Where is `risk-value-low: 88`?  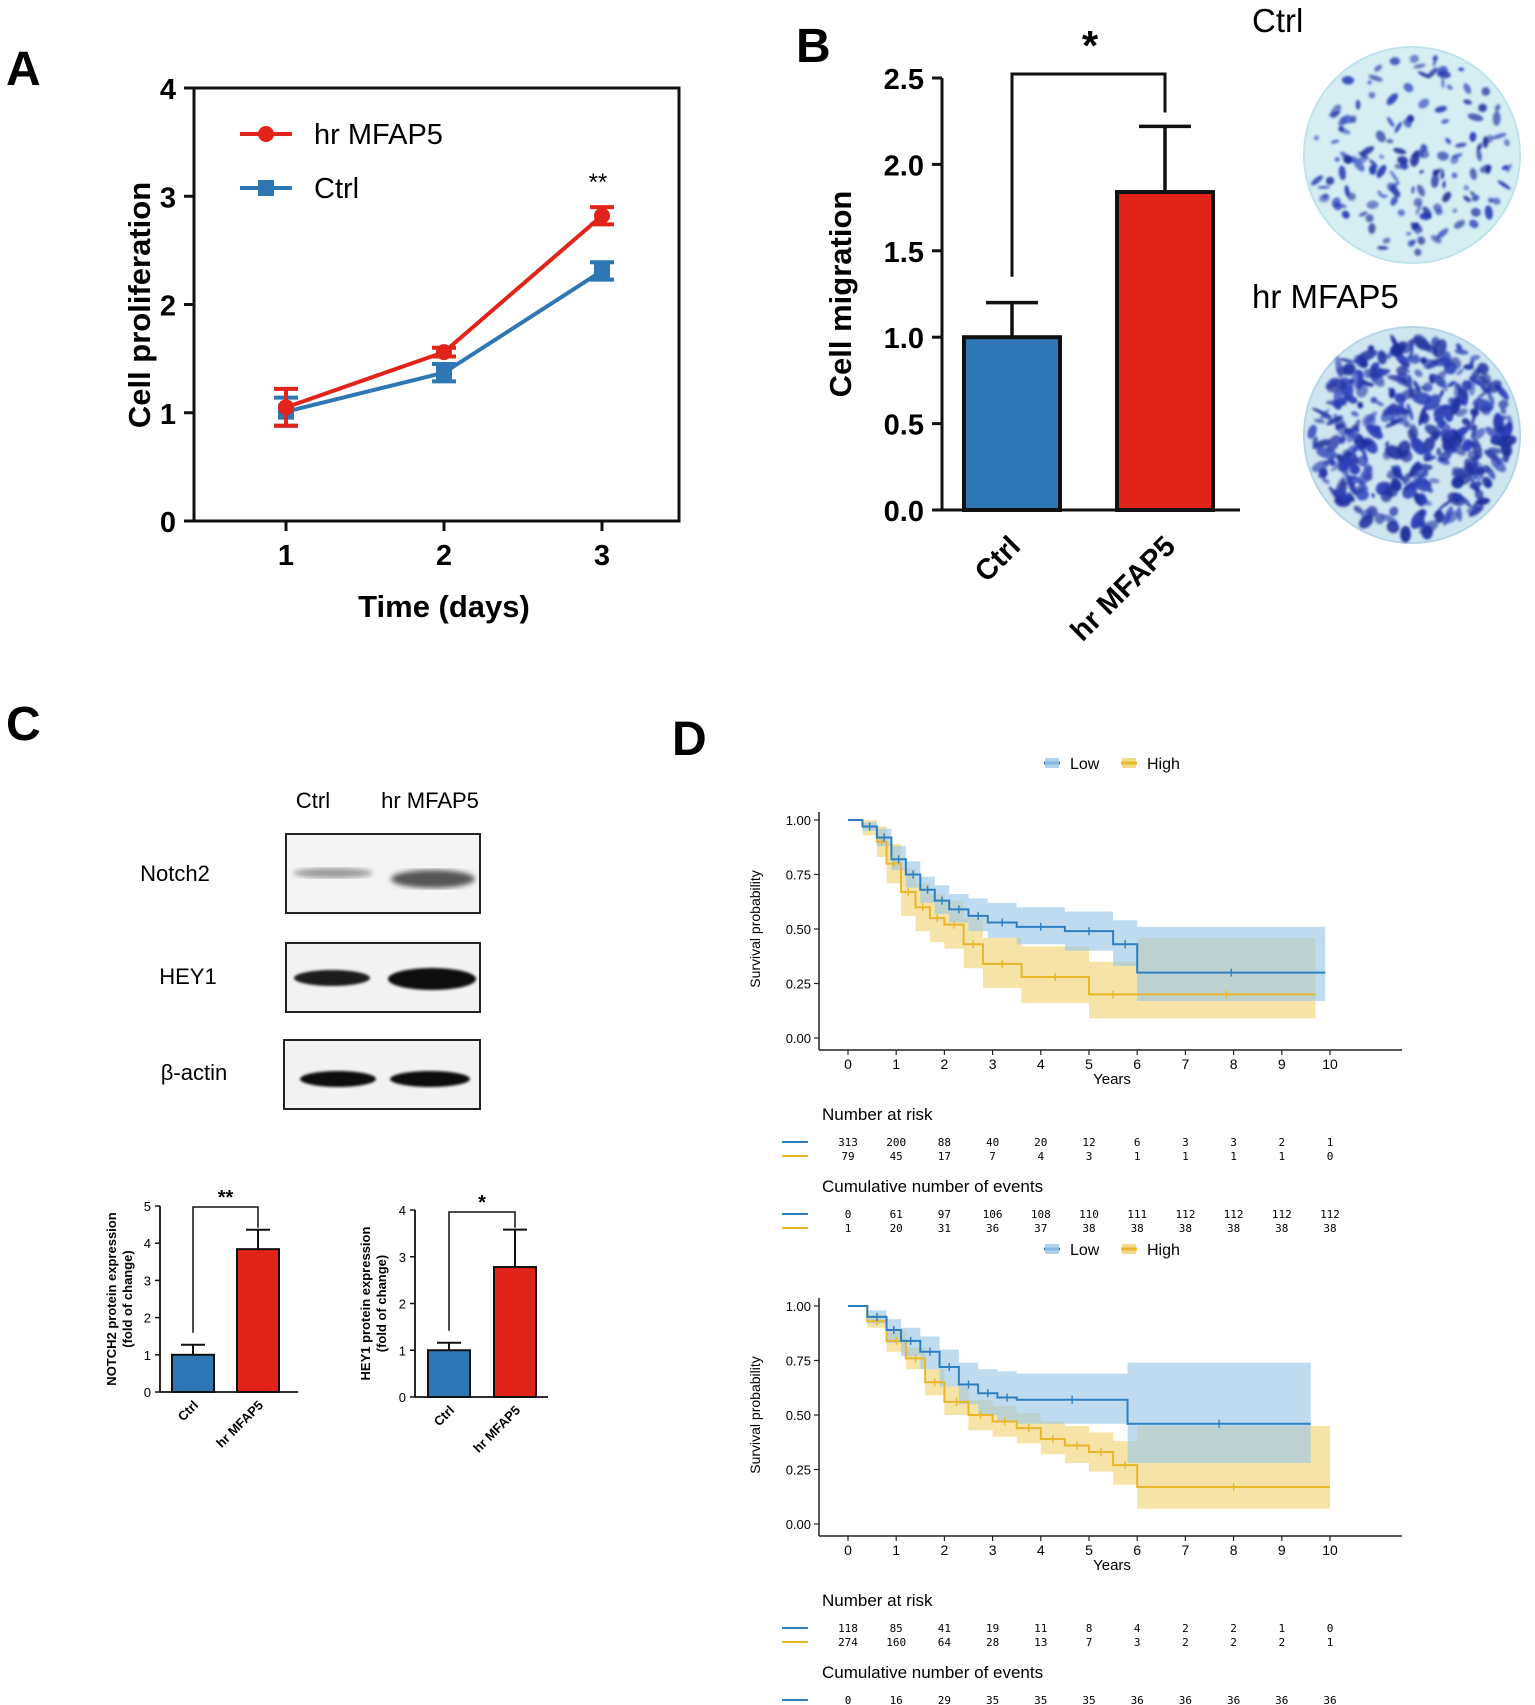
risk-value-low: 88 is located at coordinates (944, 1142).